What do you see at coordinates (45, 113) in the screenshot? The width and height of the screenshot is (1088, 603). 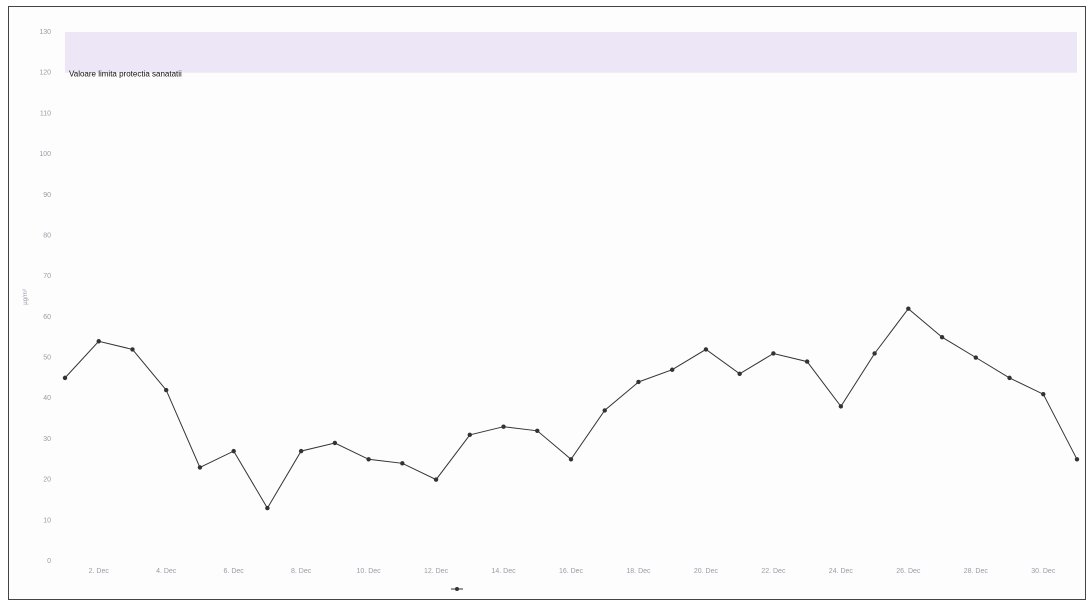 I see `y-tick-label: 110` at bounding box center [45, 113].